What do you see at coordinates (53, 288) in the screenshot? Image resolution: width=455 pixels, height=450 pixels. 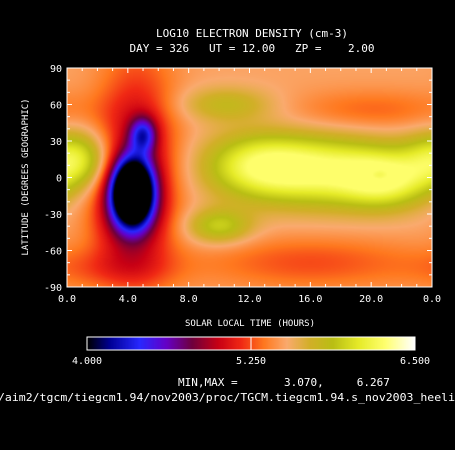 I see `y-tick-label: -90` at bounding box center [53, 288].